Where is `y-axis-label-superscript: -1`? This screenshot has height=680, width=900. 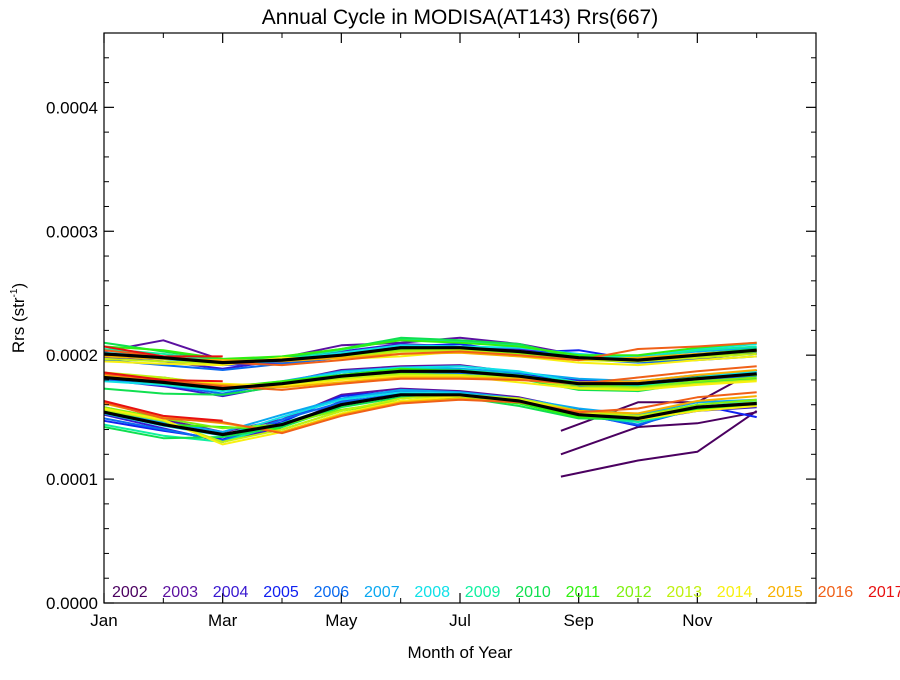
y-axis-label-superscript: -1 is located at coordinates (14, 292).